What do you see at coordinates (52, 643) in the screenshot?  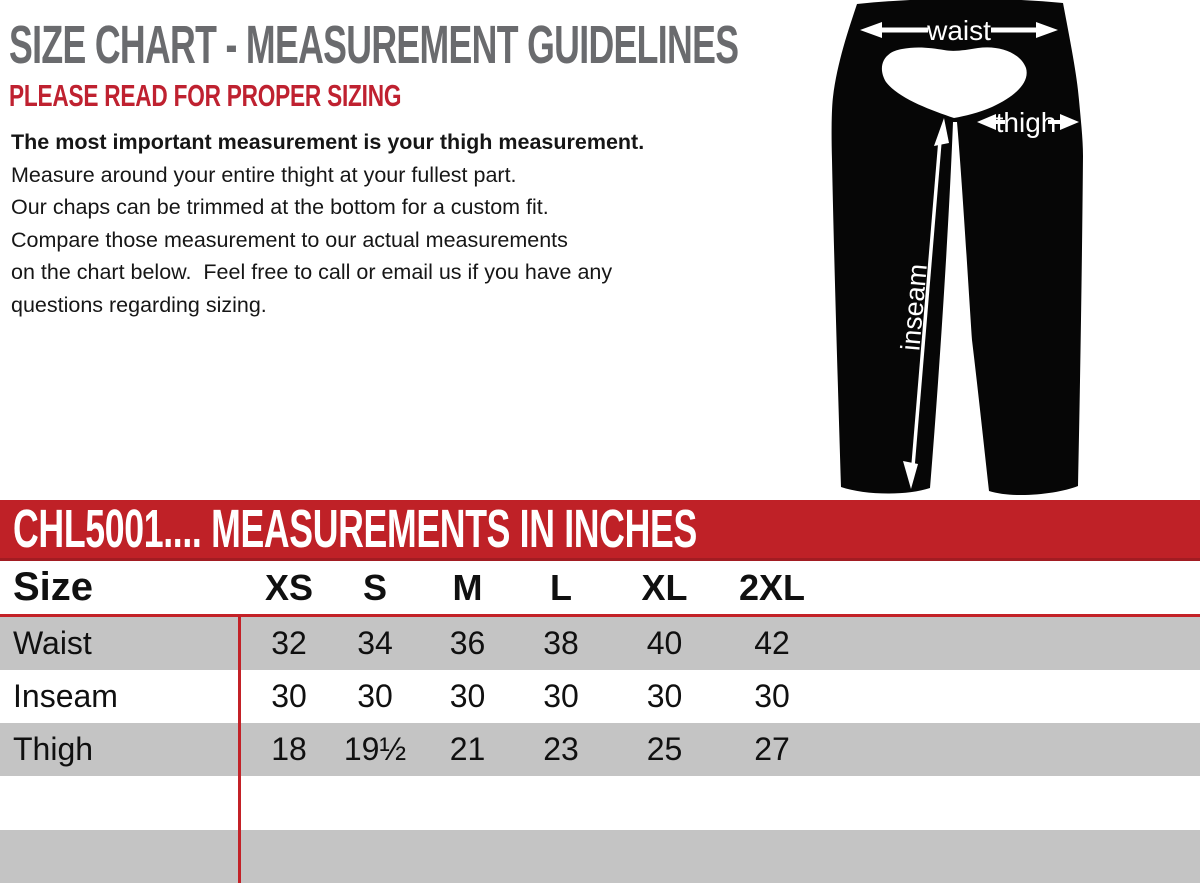 I see `row-label: Waist` at bounding box center [52, 643].